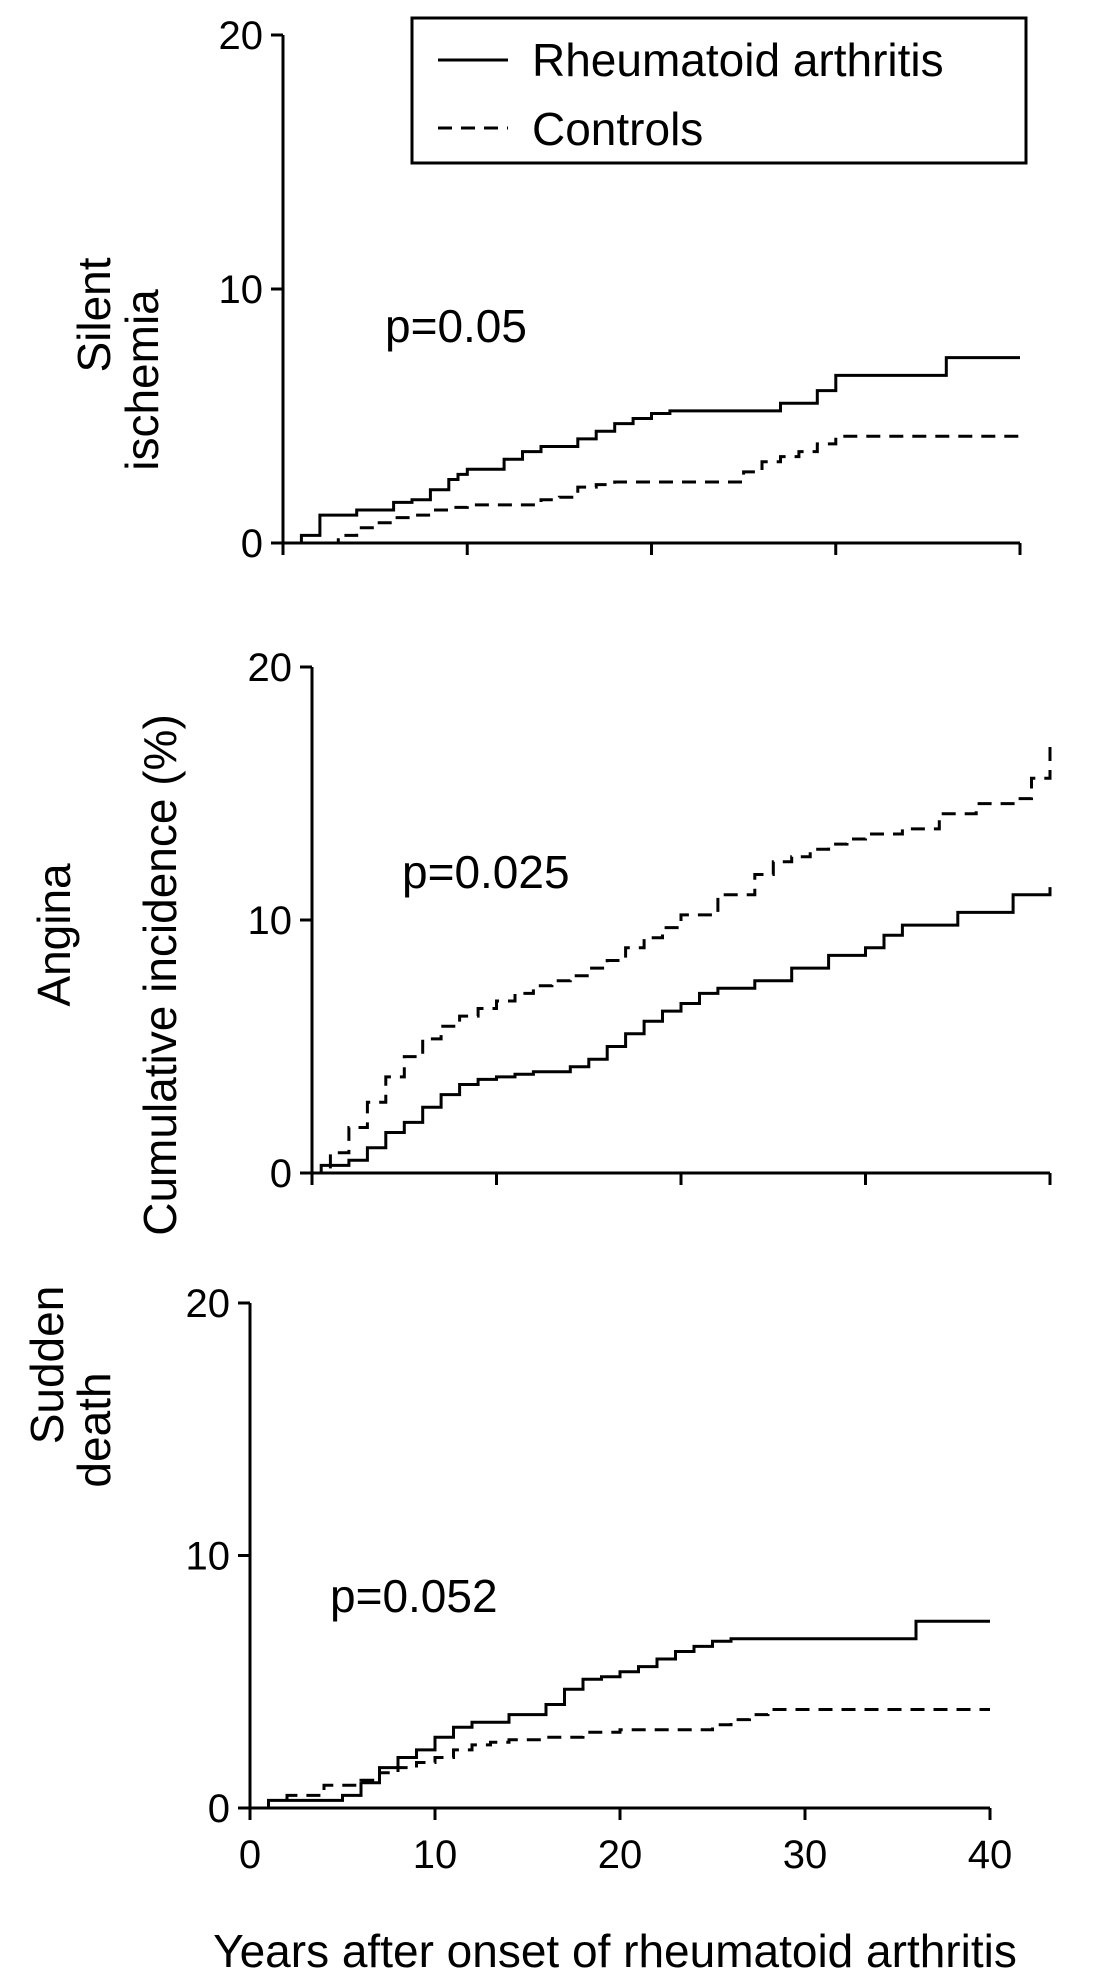 The width and height of the screenshot is (1111, 1986). Describe the element at coordinates (94, 1429) in the screenshot. I see `panel-label-line: death` at that location.